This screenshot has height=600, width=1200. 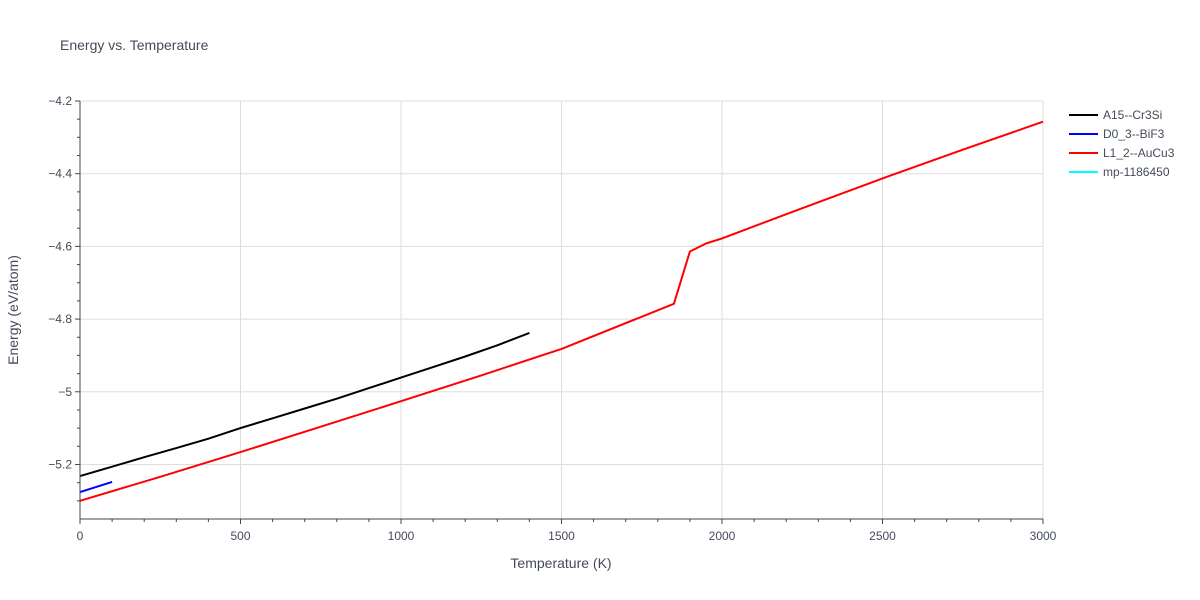 I want to click on legend-item-d0-3-bif3: D0_3--BiF3, so click(x=1117, y=134).